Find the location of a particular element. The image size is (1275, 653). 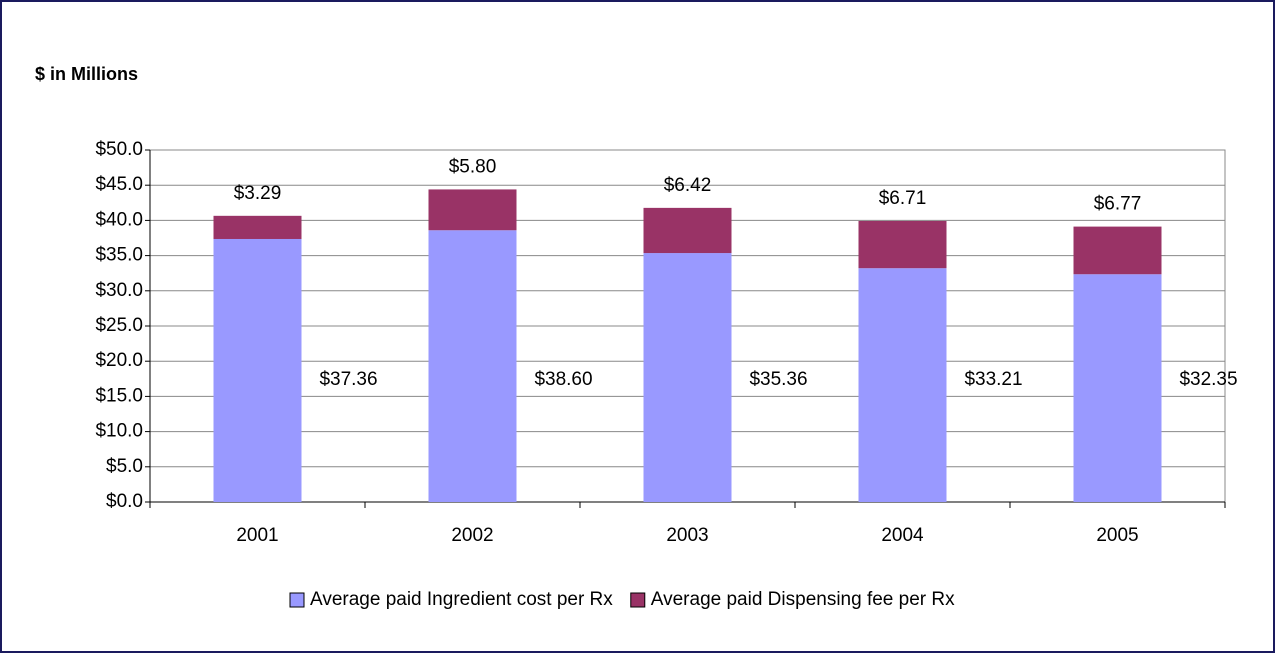

data-label: $3.29 is located at coordinates (258, 193).